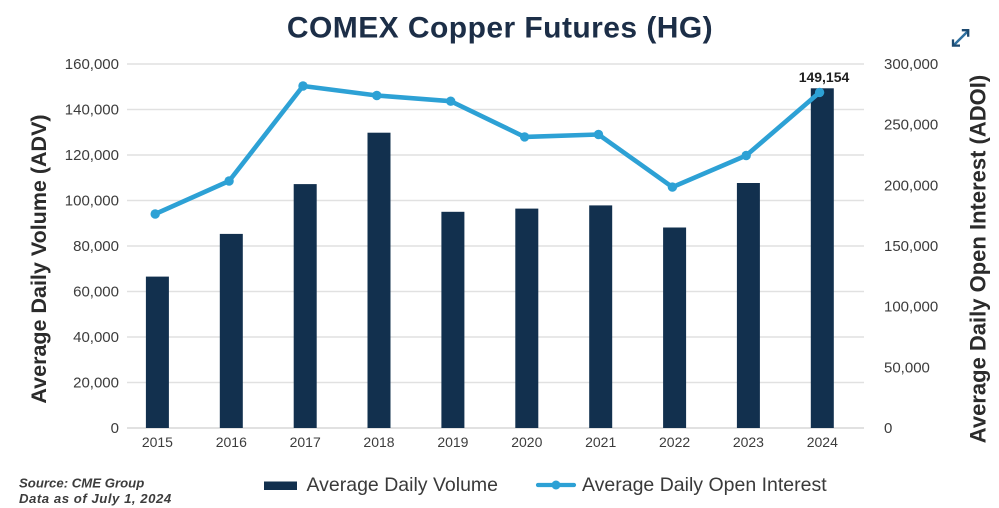  What do you see at coordinates (978, 259) in the screenshot?
I see `svg-text:Average Daily Open Interest (A: Average Daily Open Interest (ADOI)` at bounding box center [978, 259].